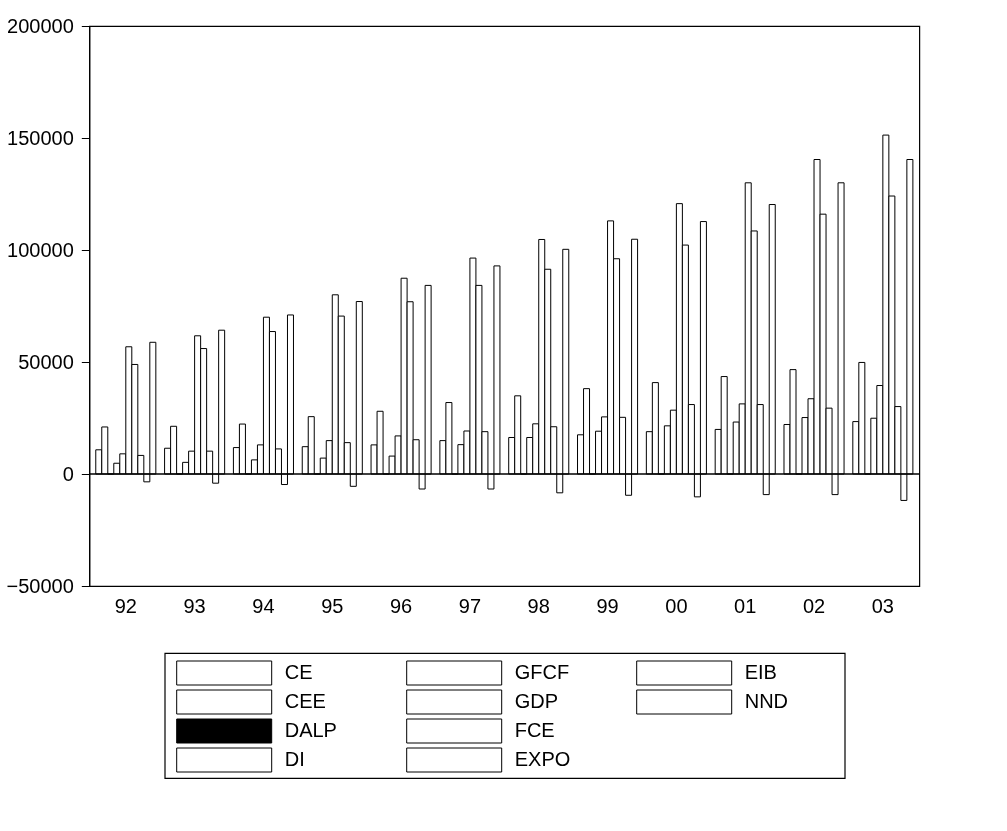 This screenshot has height=831, width=1007. I want to click on x-tick-label: 94, so click(263, 605).